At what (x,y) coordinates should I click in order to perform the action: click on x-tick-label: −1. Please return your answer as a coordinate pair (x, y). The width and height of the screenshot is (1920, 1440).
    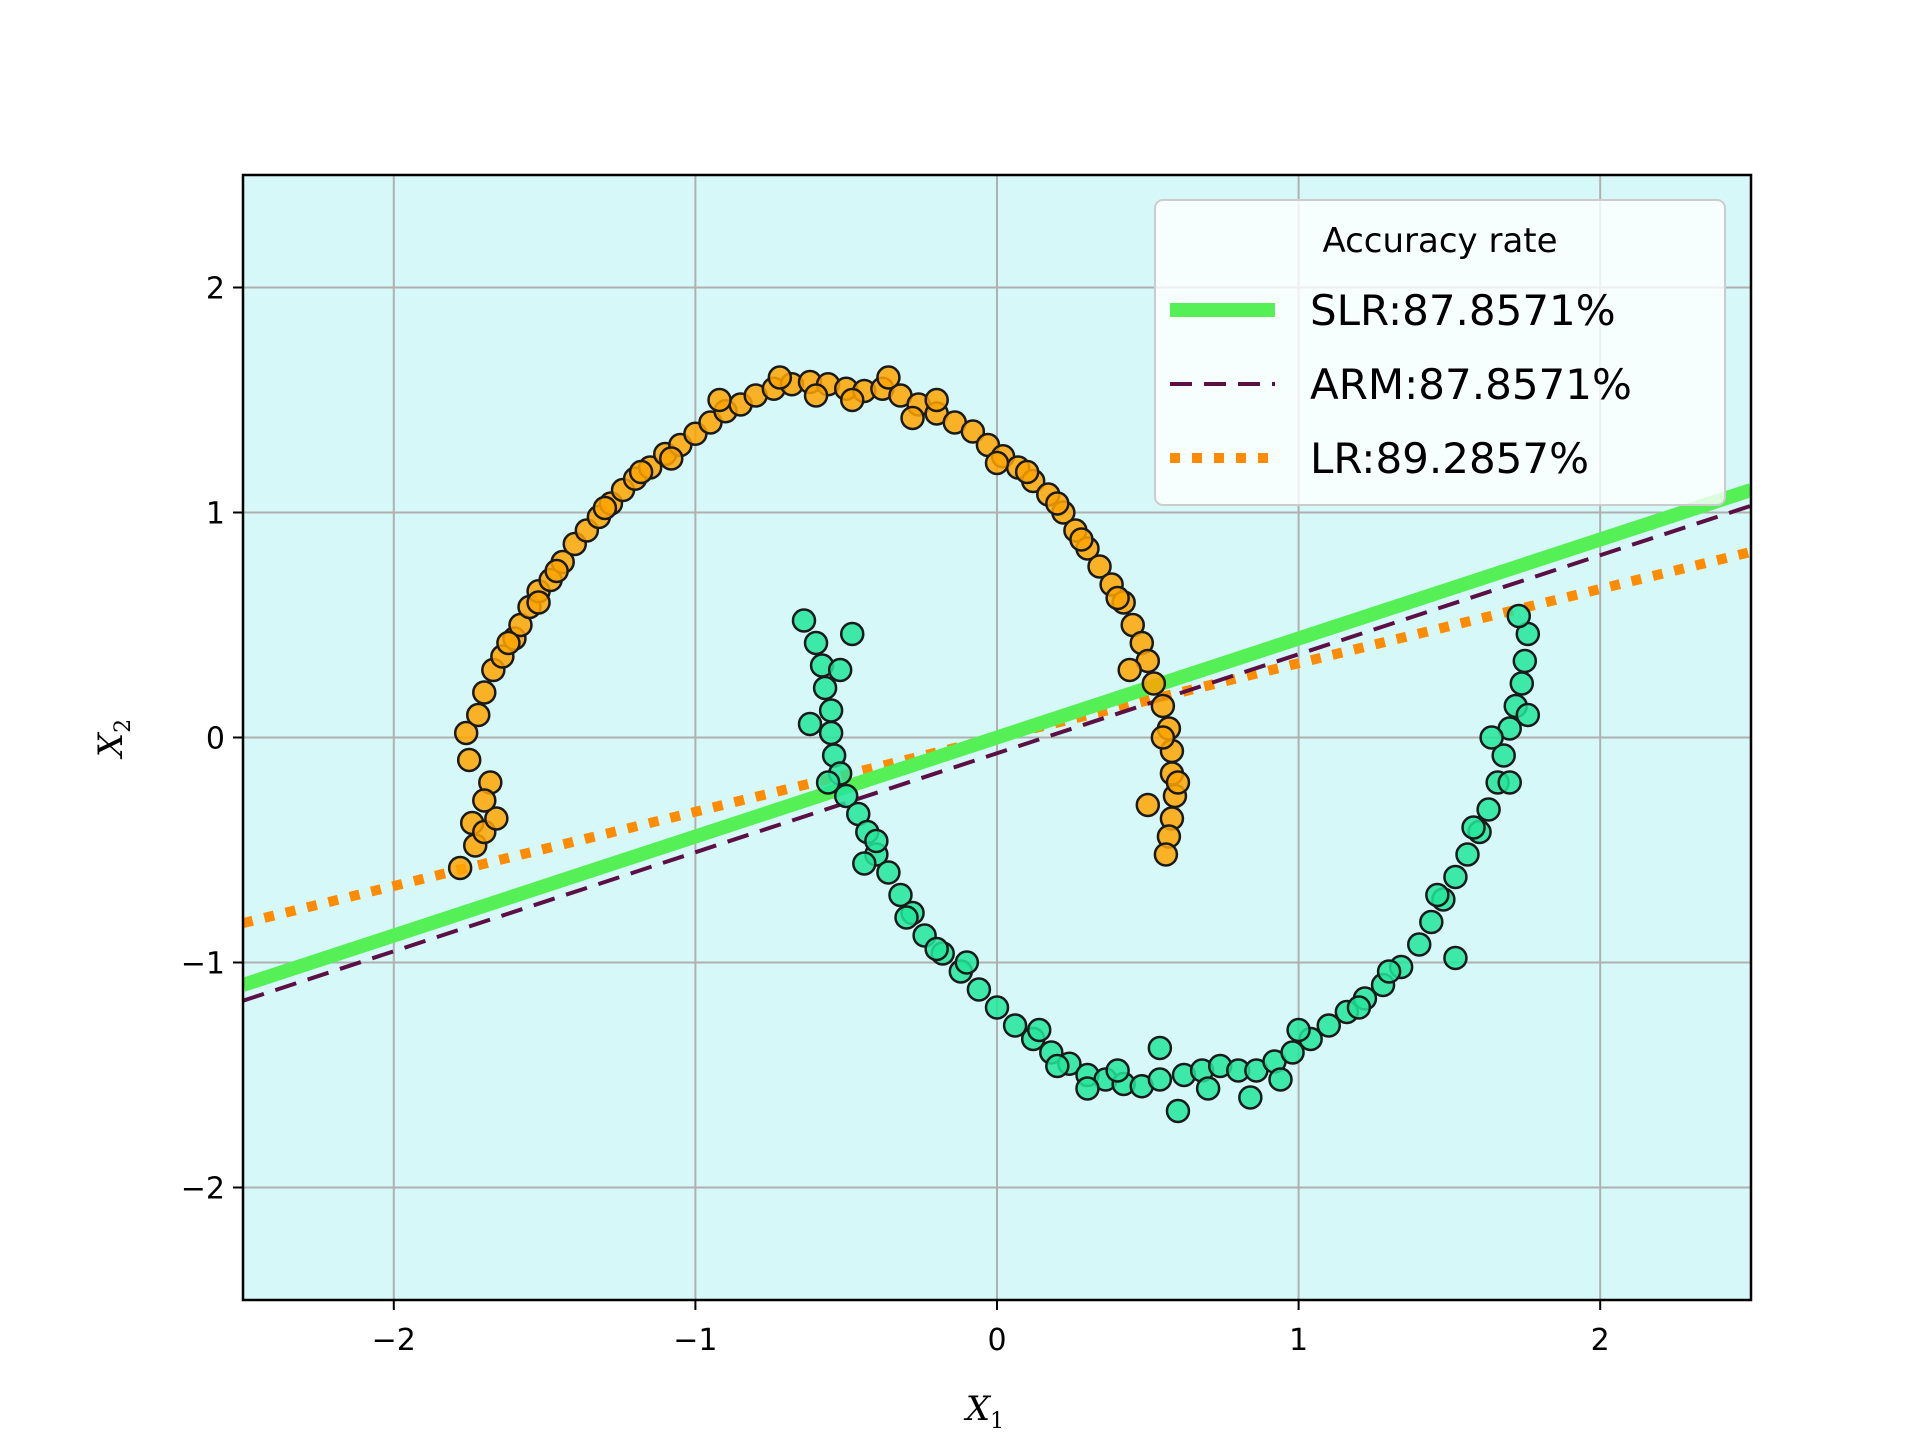
    Looking at the image, I should click on (695, 1340).